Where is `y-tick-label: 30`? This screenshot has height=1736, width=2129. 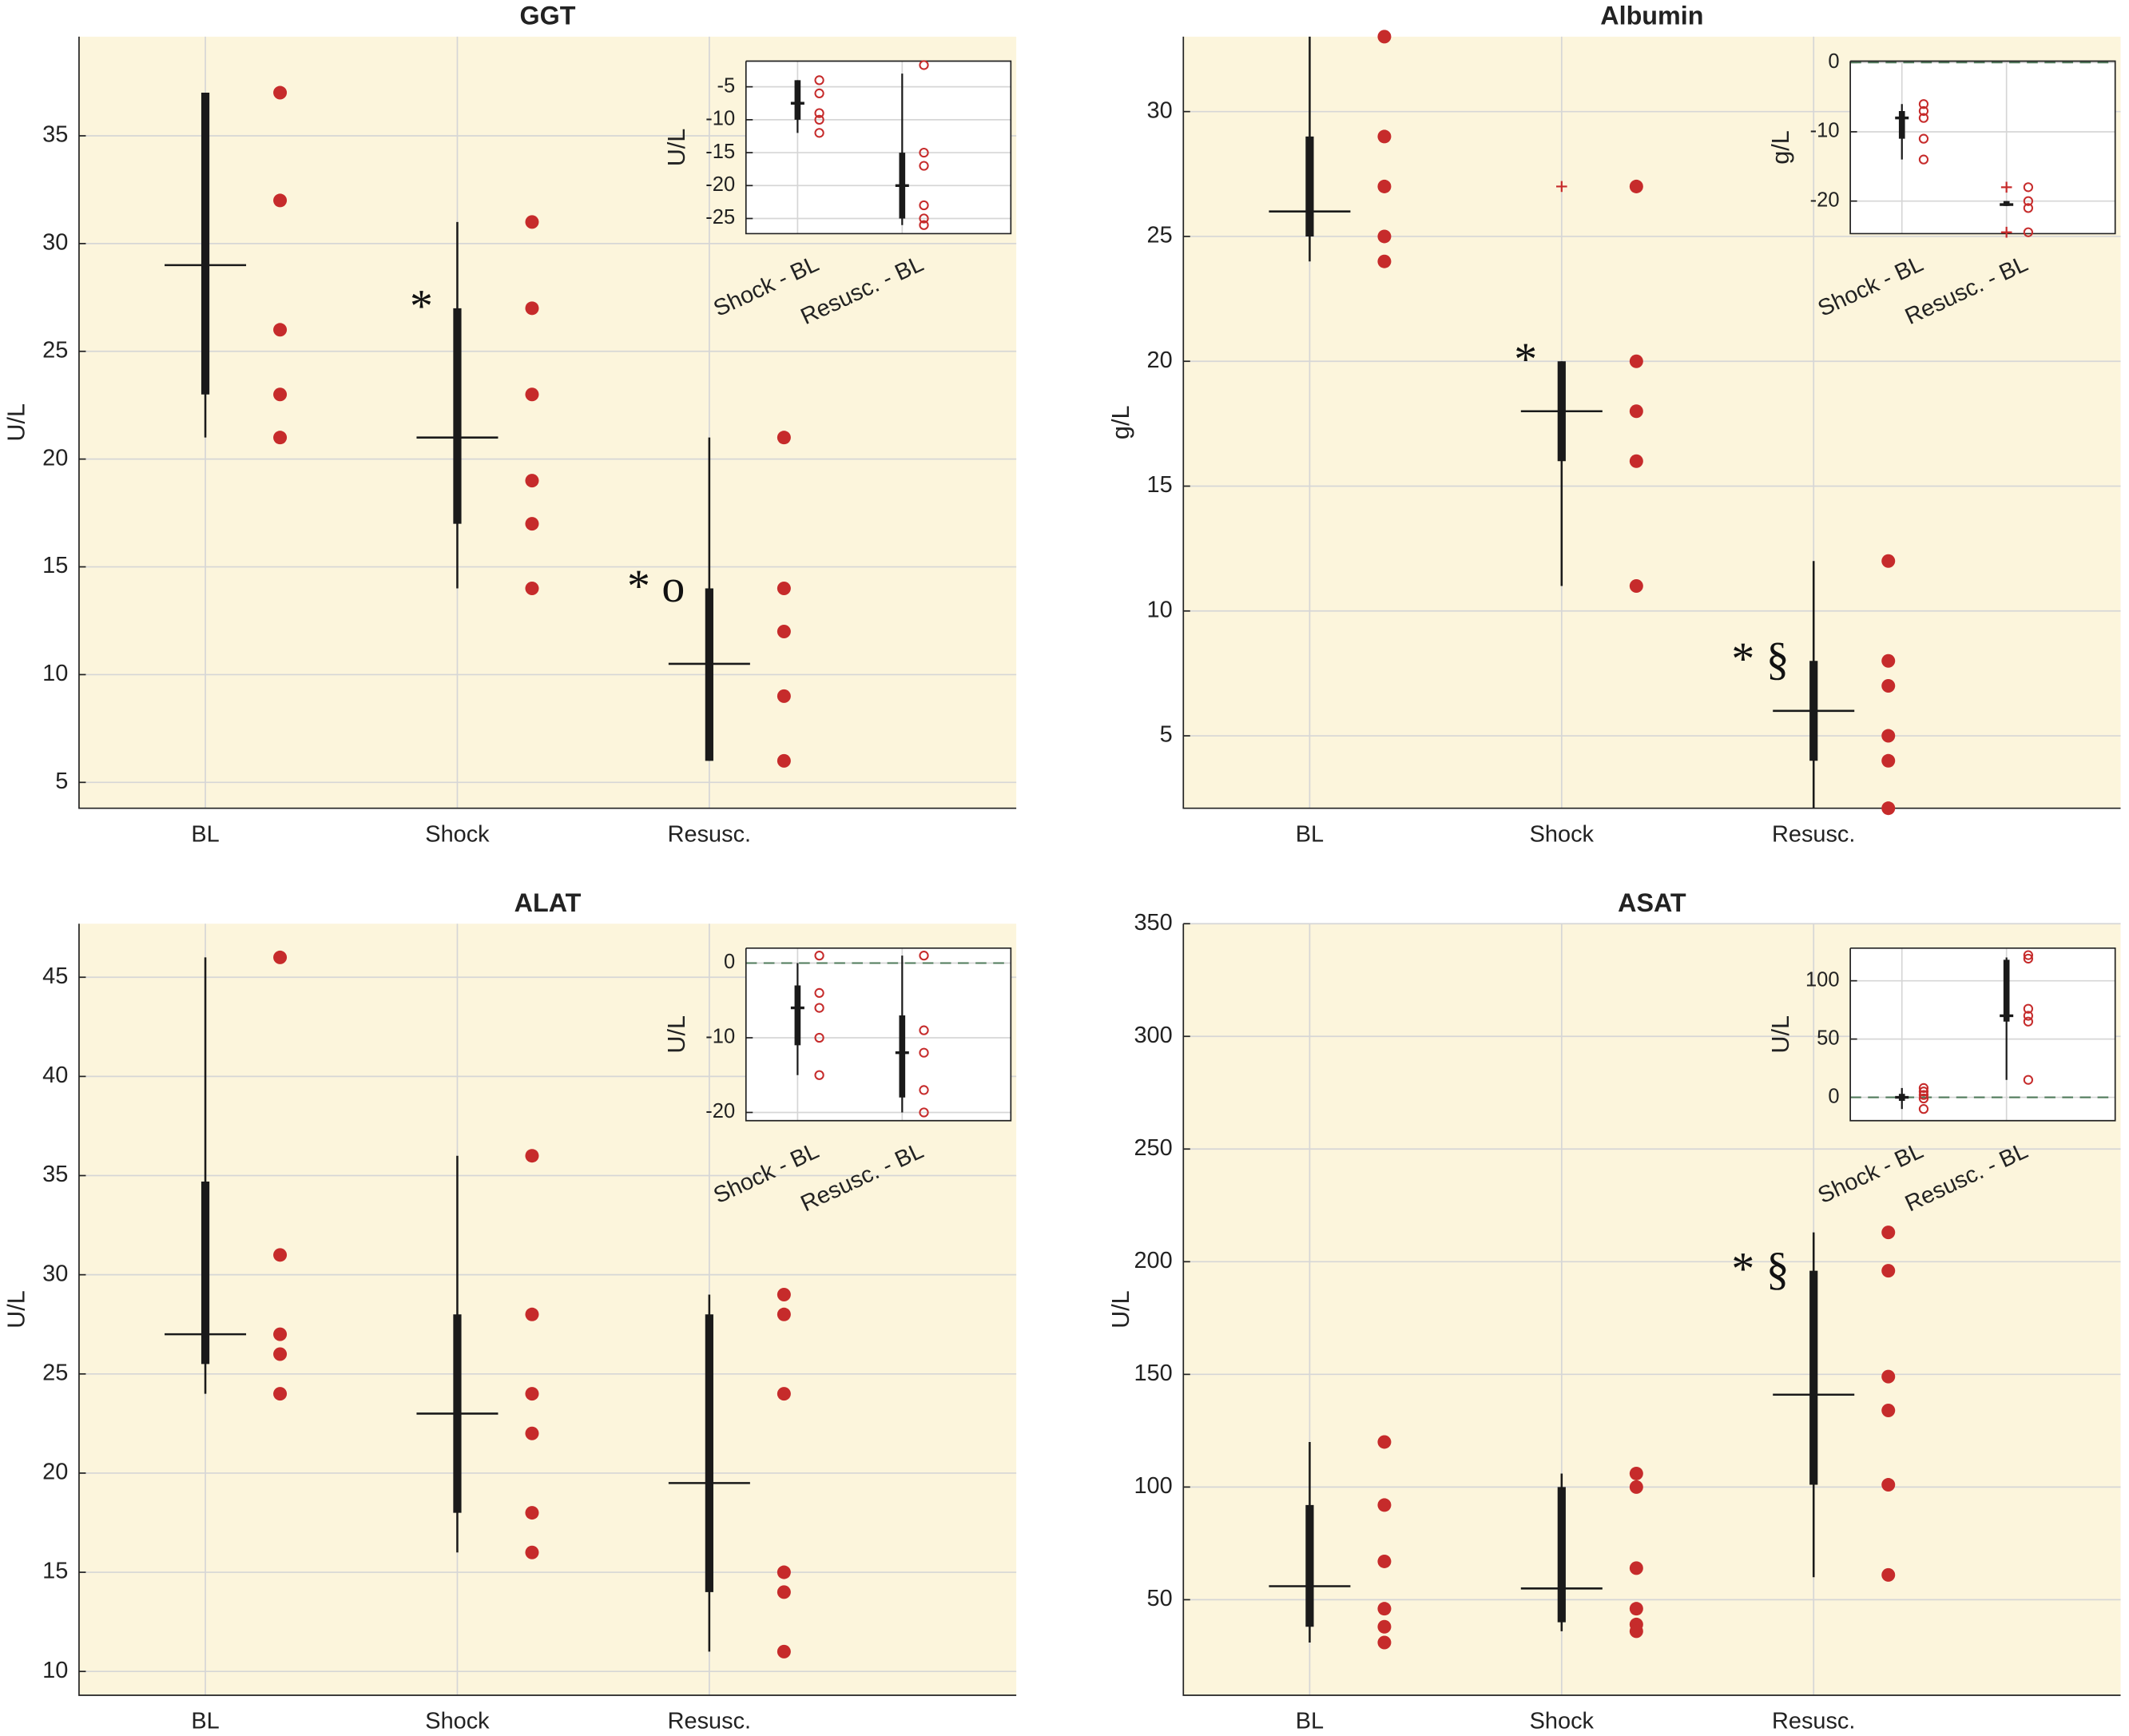
y-tick-label: 30 is located at coordinates (55, 1273).